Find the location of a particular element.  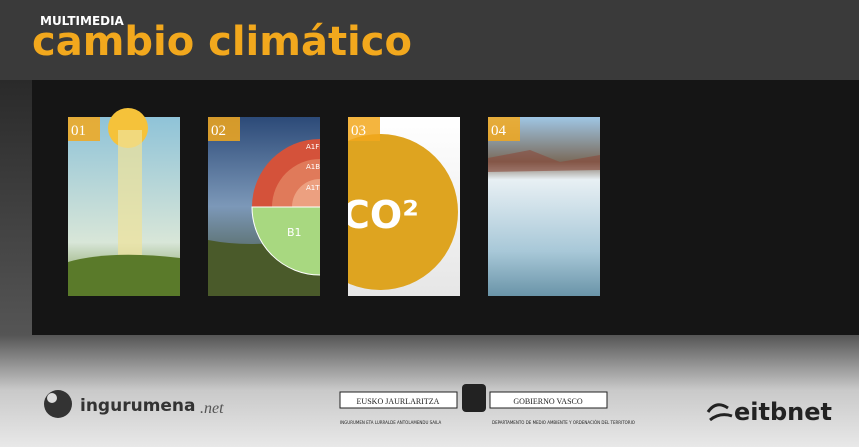

card-number: 02 is located at coordinates (218, 131).